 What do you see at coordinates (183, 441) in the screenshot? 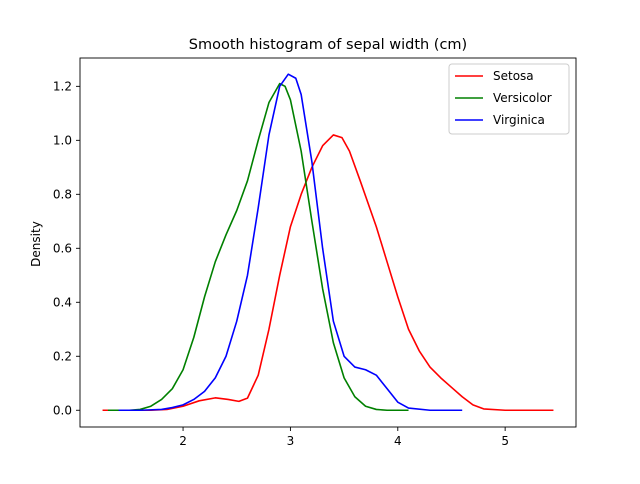
I see `x-tick-label: 2` at bounding box center [183, 441].